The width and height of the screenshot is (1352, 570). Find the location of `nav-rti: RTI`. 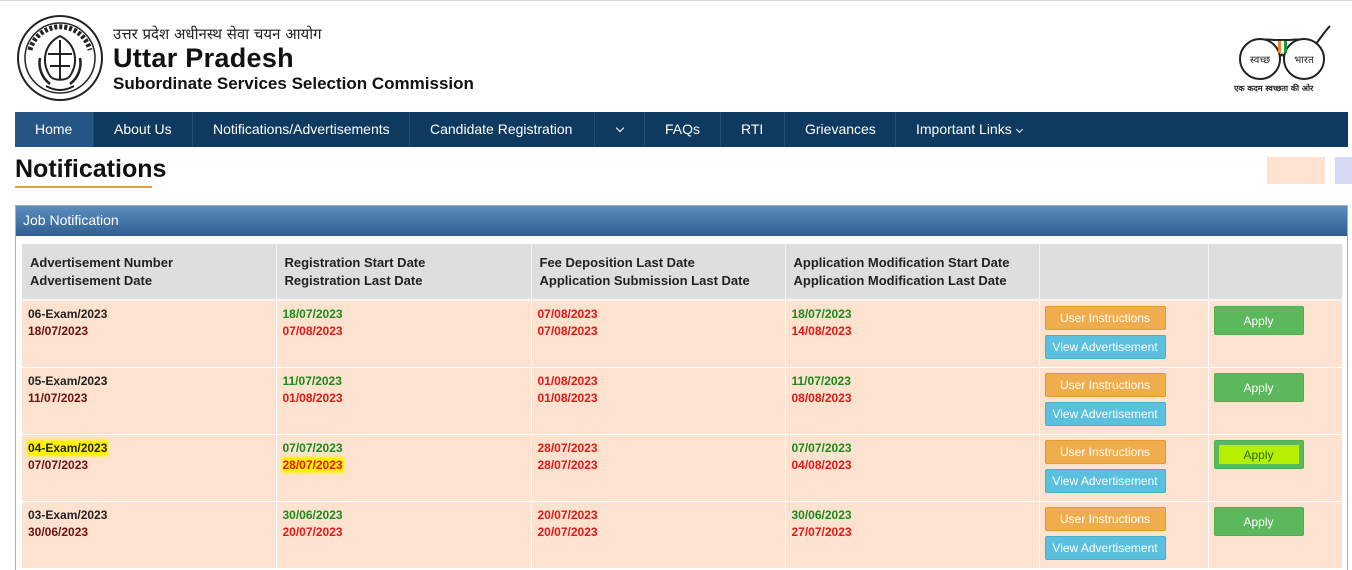

nav-rti: RTI is located at coordinates (753, 129).